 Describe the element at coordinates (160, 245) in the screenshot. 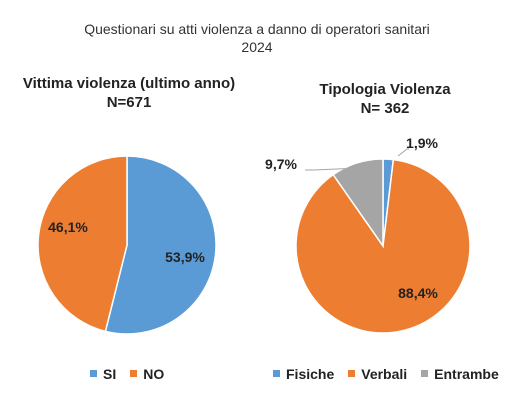

I see `chart1-slice-si` at that location.